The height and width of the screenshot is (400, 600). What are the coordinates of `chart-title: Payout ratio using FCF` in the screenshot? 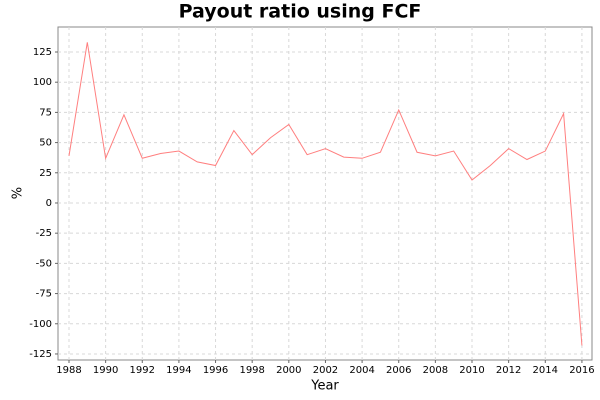 It's located at (300, 12).